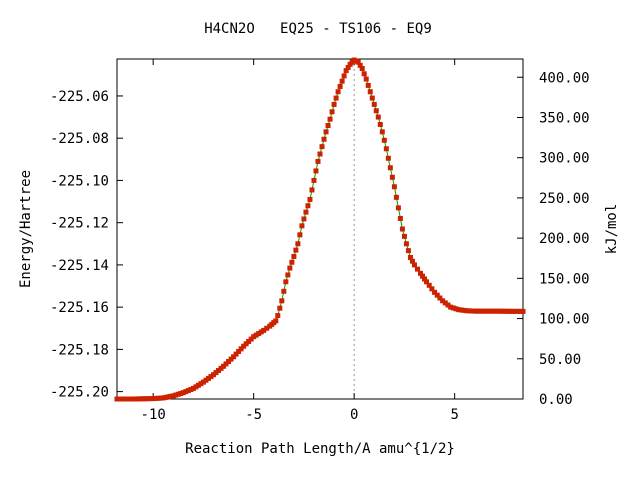 This screenshot has width=640, height=480. What do you see at coordinates (253, 415) in the screenshot?
I see `x-tick-label: -5` at bounding box center [253, 415].